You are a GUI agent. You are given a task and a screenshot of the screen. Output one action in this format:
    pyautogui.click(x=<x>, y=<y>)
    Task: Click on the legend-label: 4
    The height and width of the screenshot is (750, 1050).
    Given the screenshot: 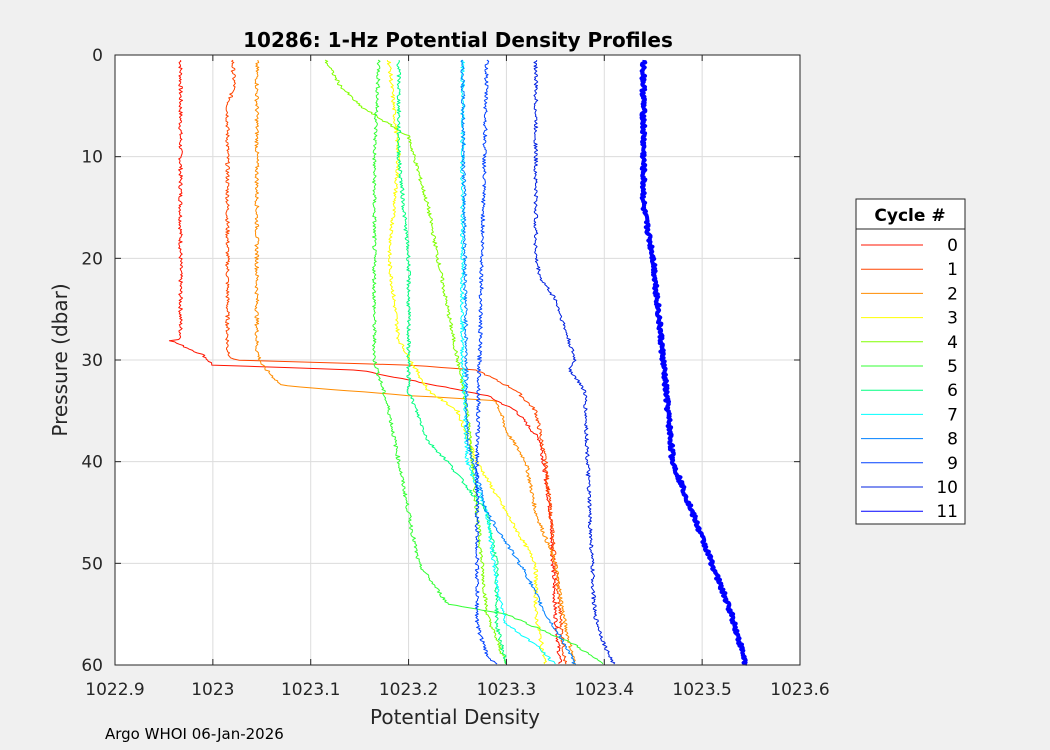 What is the action you would take?
    pyautogui.click(x=952, y=343)
    